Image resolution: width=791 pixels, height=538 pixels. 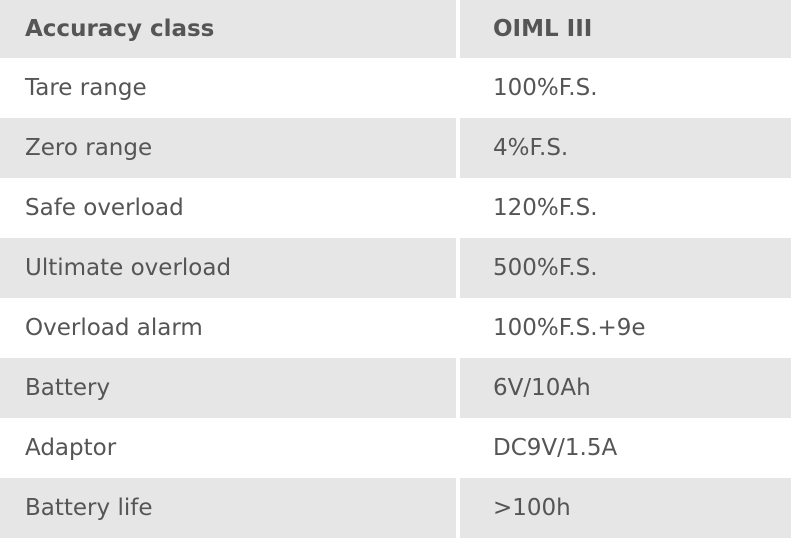 I want to click on row-label: Zero range, so click(x=229, y=148).